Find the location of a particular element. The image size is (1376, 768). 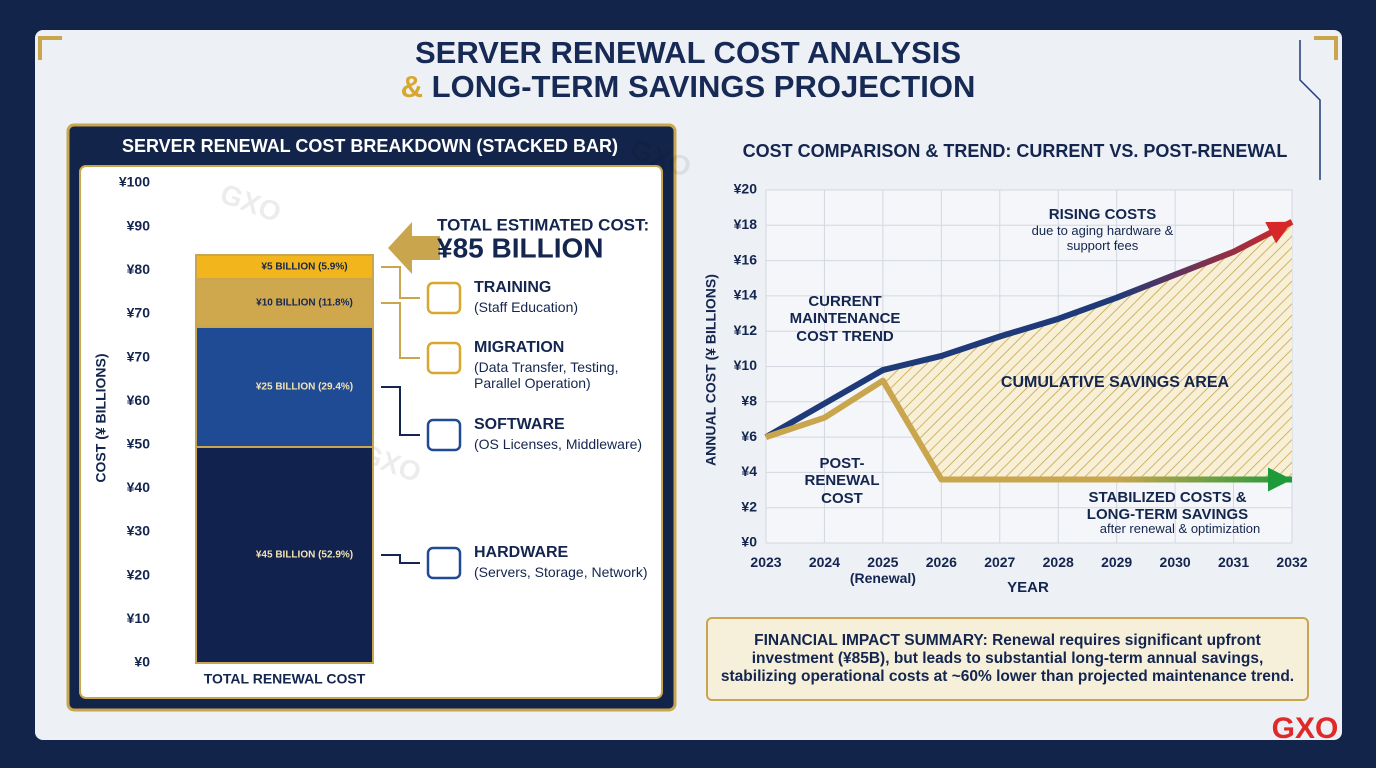

value-label: ¥10 BILLION (11.8%) is located at coordinates (304, 303).